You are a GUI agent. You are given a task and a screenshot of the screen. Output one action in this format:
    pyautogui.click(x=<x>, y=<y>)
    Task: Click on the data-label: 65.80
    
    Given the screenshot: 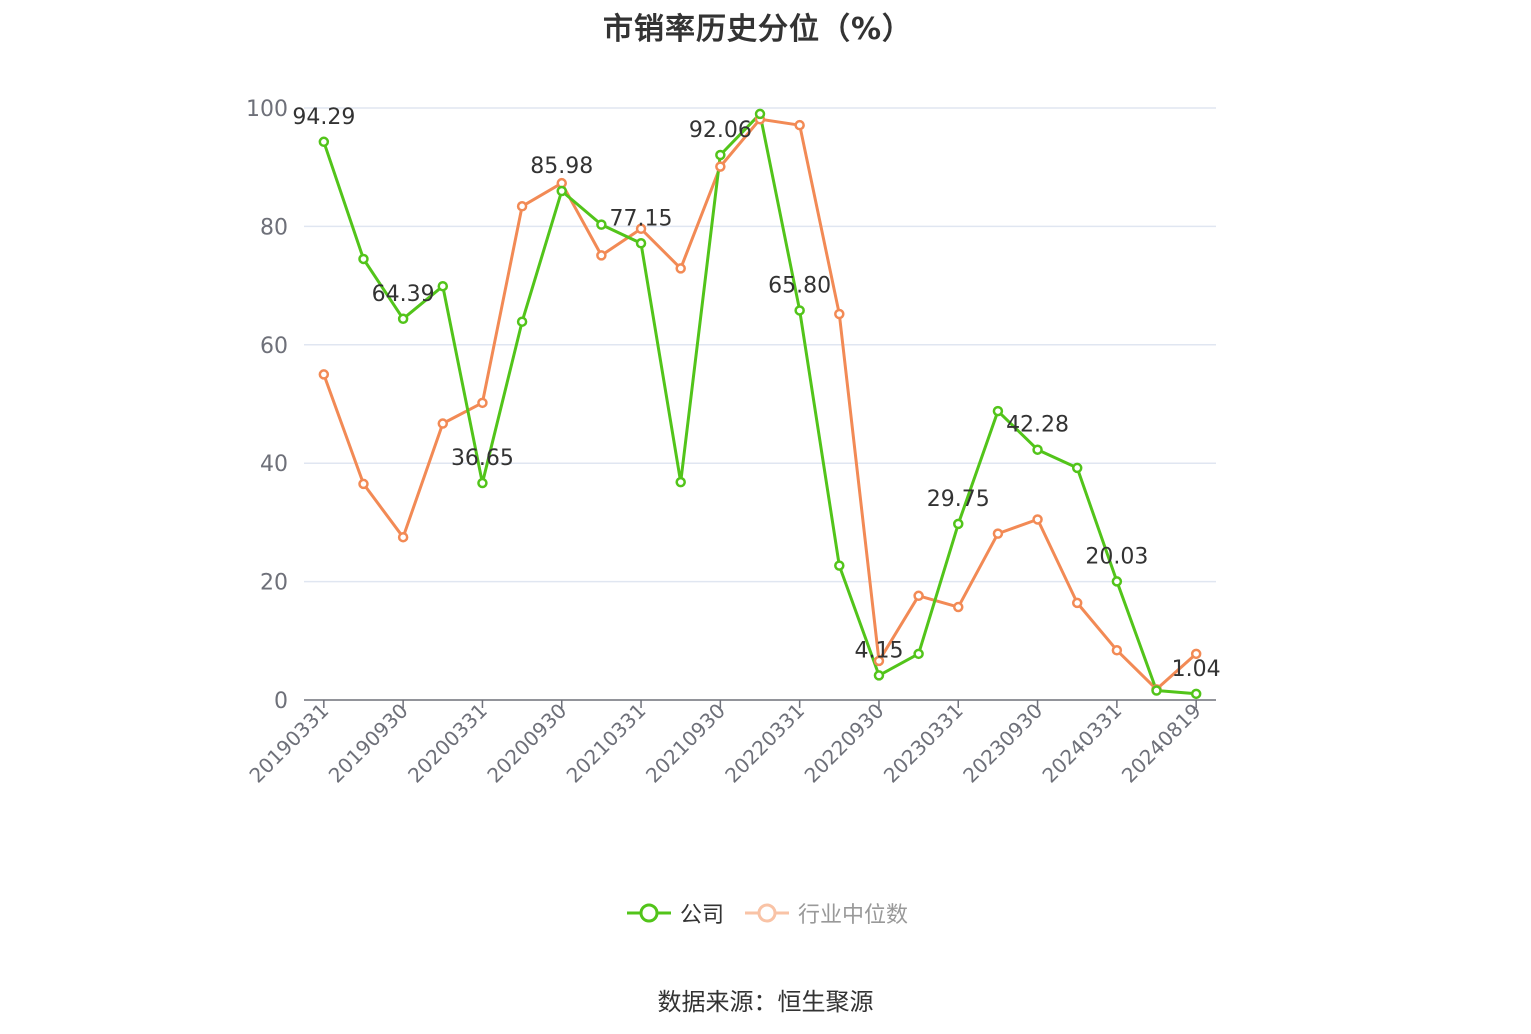 What is the action you would take?
    pyautogui.click(x=799, y=285)
    